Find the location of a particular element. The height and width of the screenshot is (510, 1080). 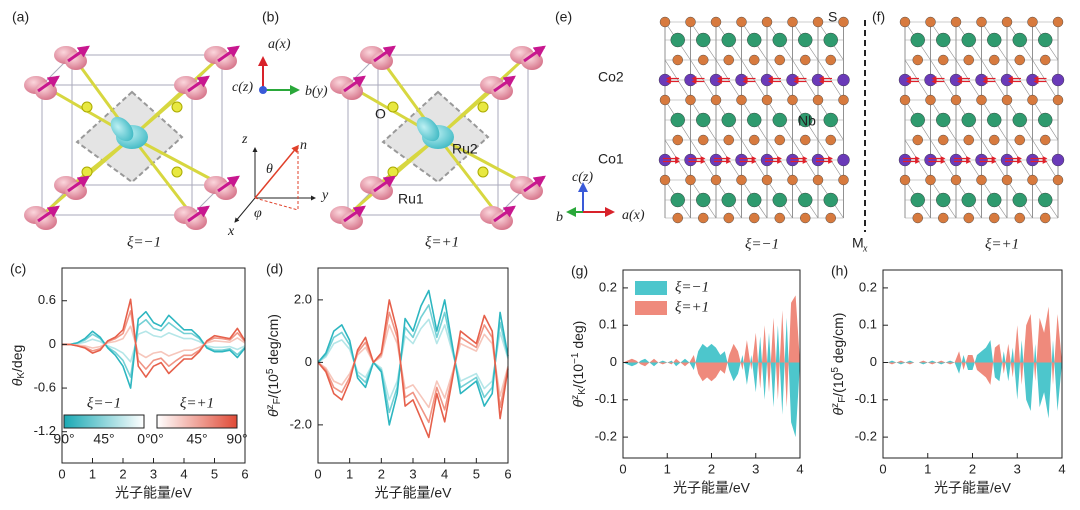

panel-label: (c) is located at coordinates (18, 269).